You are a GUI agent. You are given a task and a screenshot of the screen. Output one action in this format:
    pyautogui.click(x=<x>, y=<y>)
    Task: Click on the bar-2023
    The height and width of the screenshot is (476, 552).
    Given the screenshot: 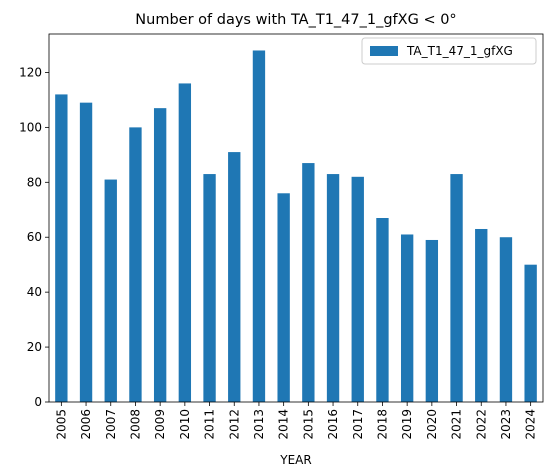 What is the action you would take?
    pyautogui.click(x=506, y=319)
    